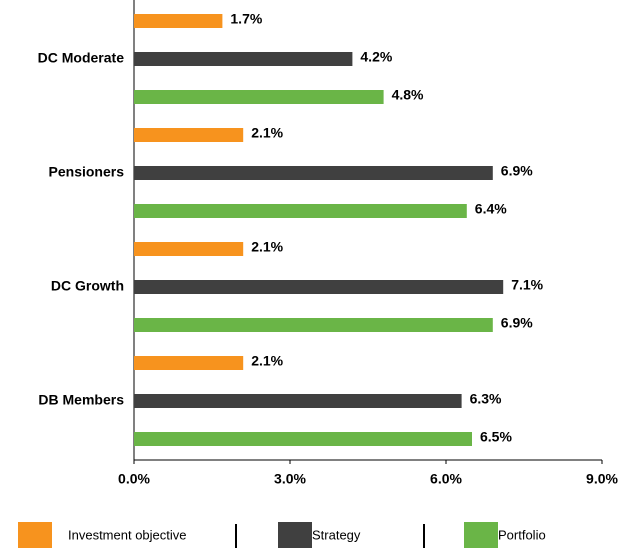  I want to click on value-label: 6.4%, so click(491, 209).